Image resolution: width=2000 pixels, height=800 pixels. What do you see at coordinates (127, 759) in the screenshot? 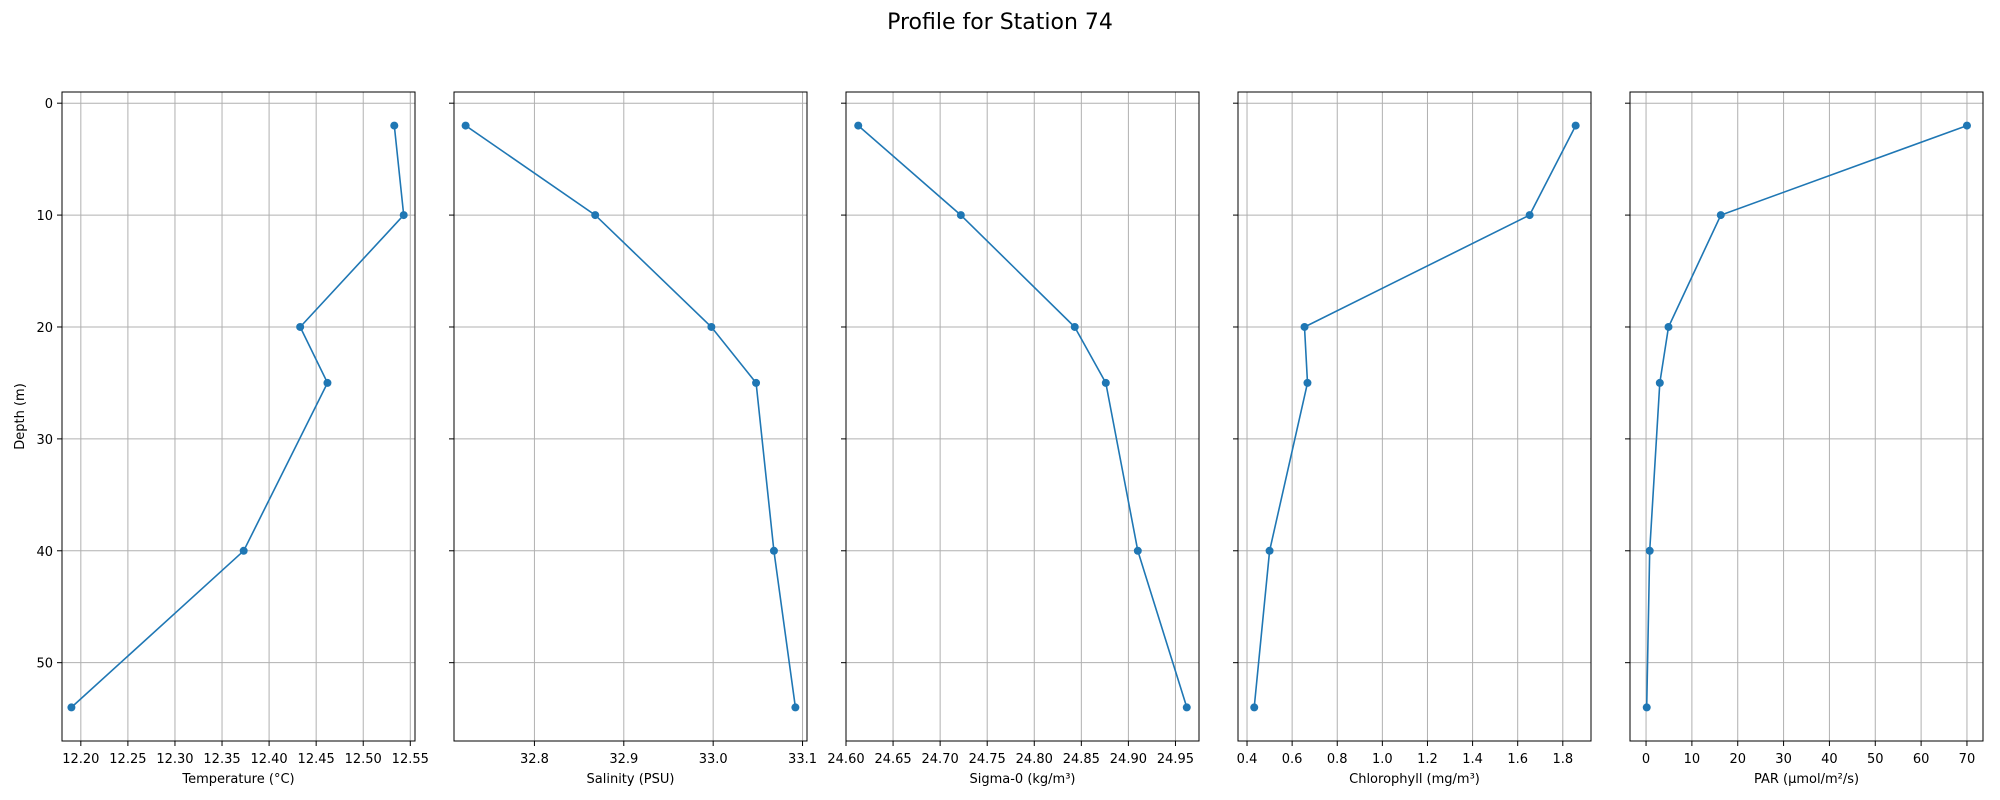
I see `x-tick-label: 12.25` at bounding box center [127, 759].